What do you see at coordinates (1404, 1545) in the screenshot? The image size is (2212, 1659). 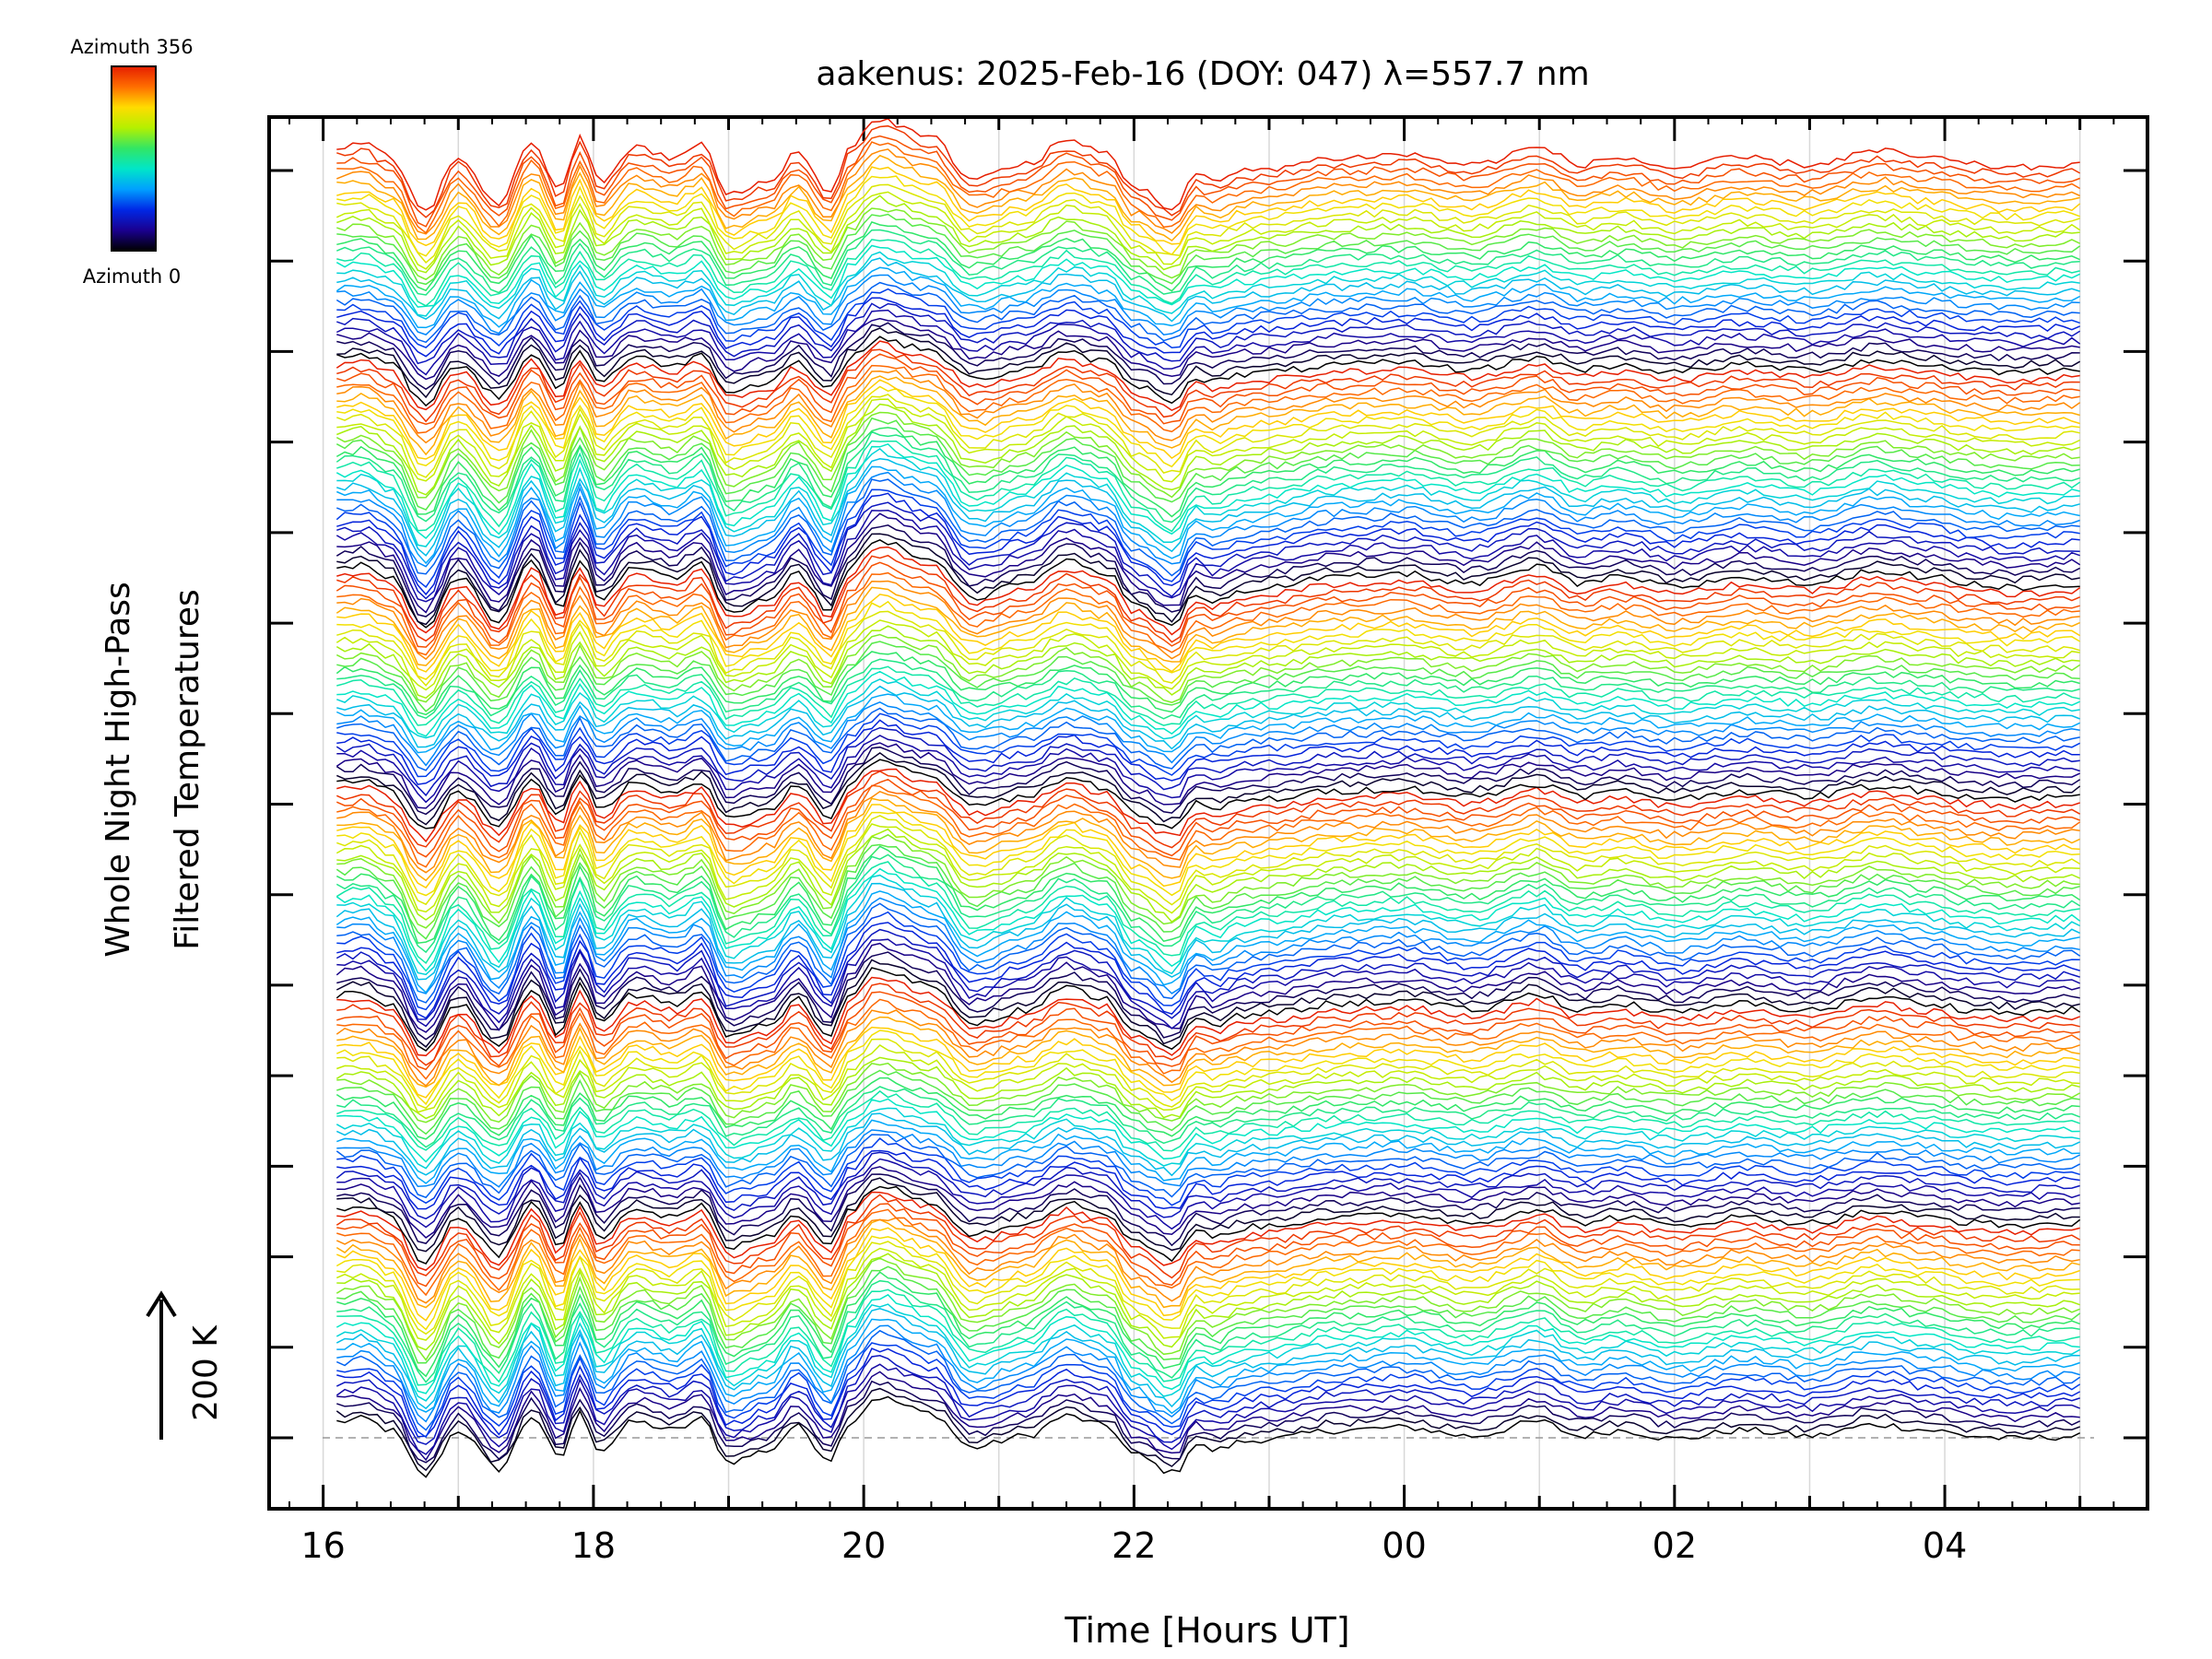 I see `x-tick-label: 00` at bounding box center [1404, 1545].